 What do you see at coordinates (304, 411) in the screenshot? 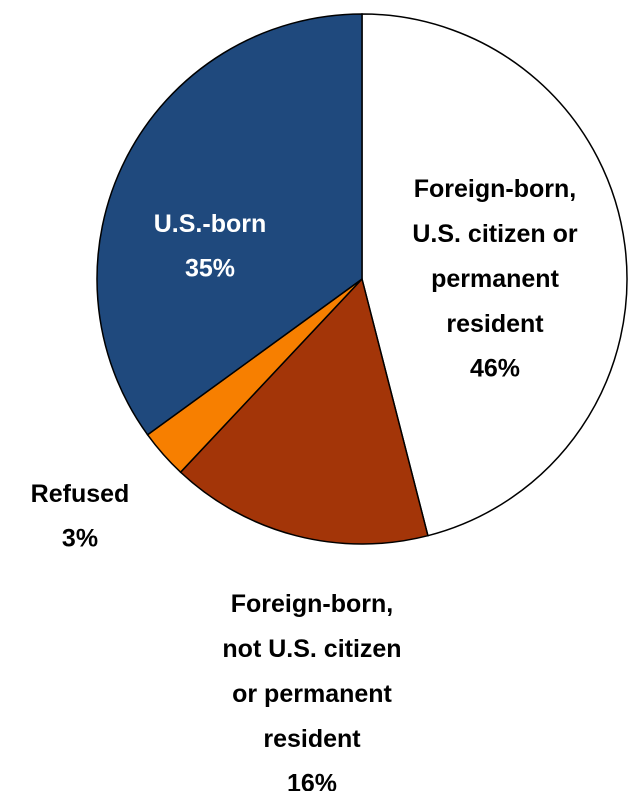
I see `pie-slice` at bounding box center [304, 411].